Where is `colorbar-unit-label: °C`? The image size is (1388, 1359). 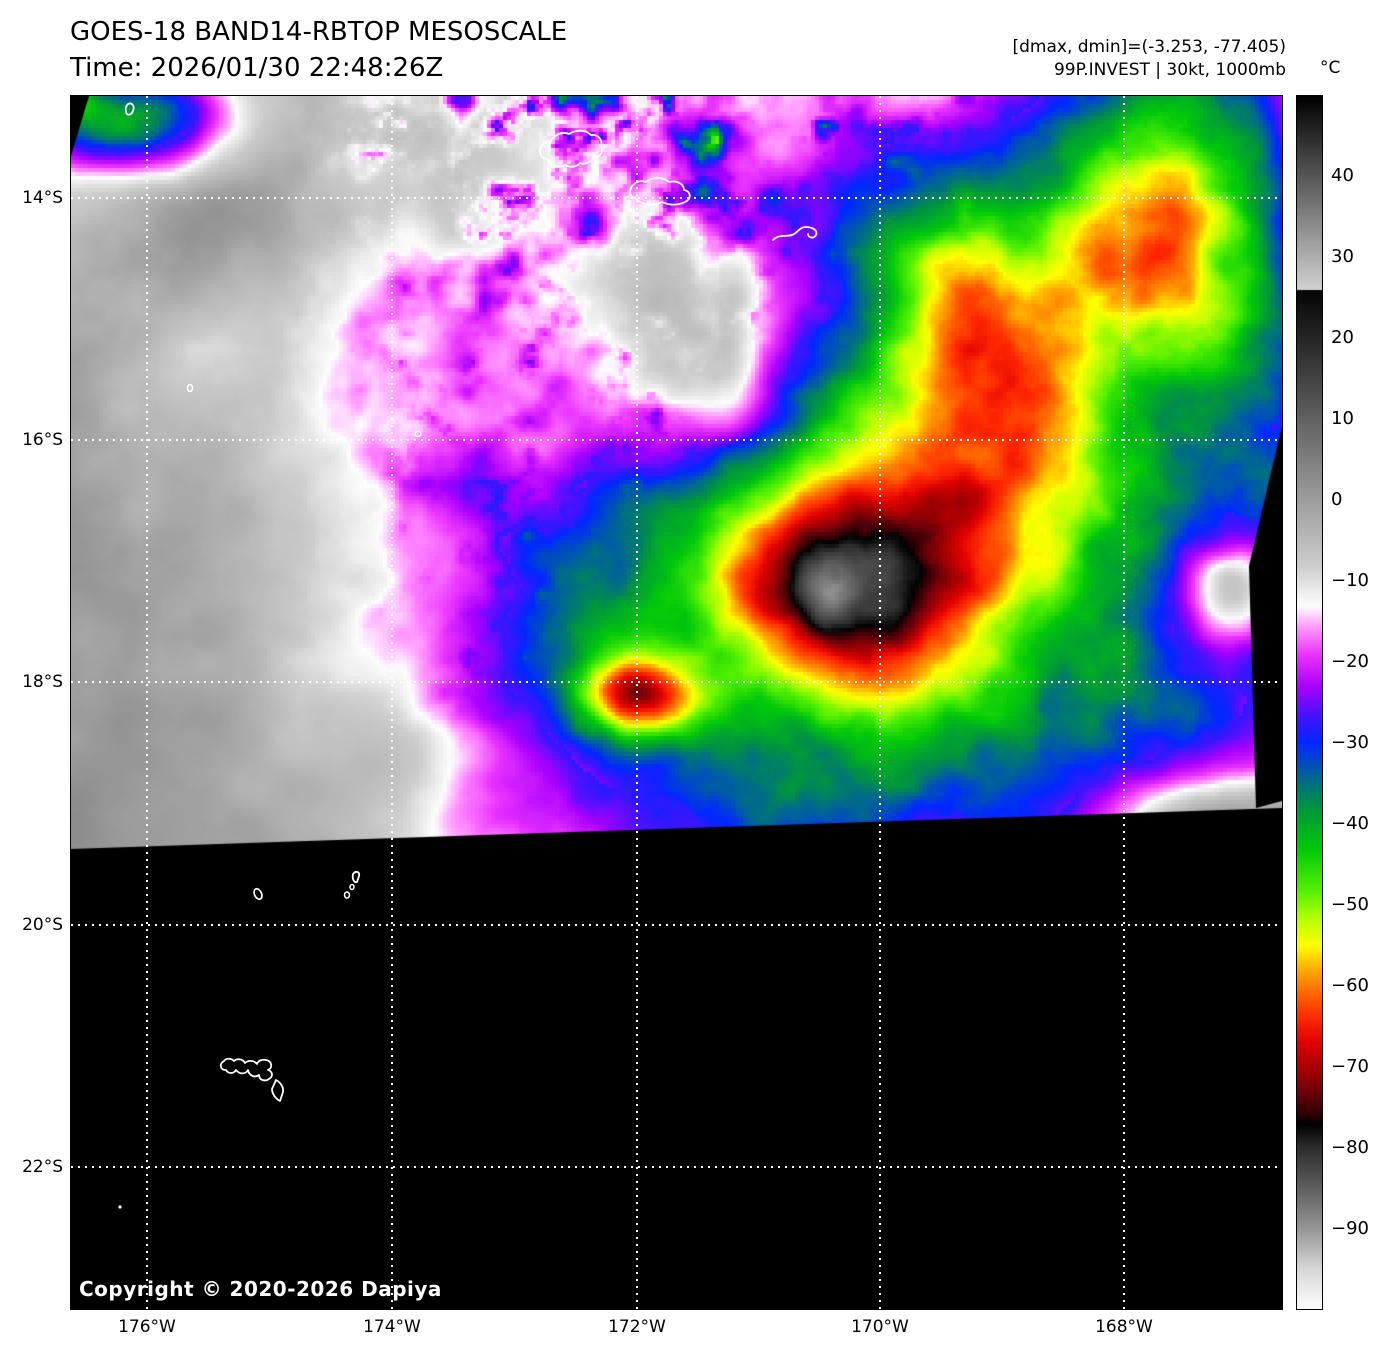 colorbar-unit-label: °C is located at coordinates (1330, 68).